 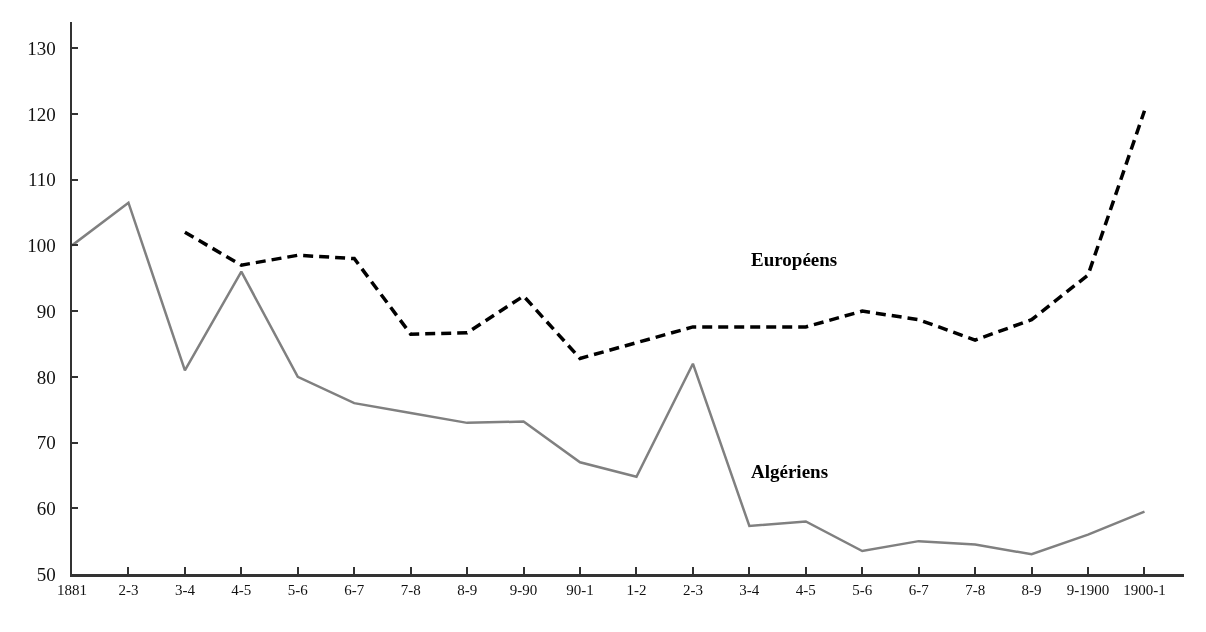 What do you see at coordinates (46, 574) in the screenshot?
I see `y-tick-label: 50` at bounding box center [46, 574].